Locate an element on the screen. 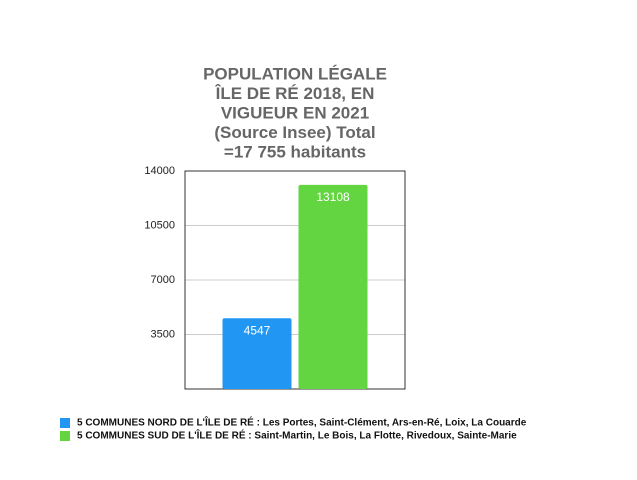 This screenshot has width=637, height=480. chart-title: ÎLE DE RÉ 2018, EN is located at coordinates (295, 93).